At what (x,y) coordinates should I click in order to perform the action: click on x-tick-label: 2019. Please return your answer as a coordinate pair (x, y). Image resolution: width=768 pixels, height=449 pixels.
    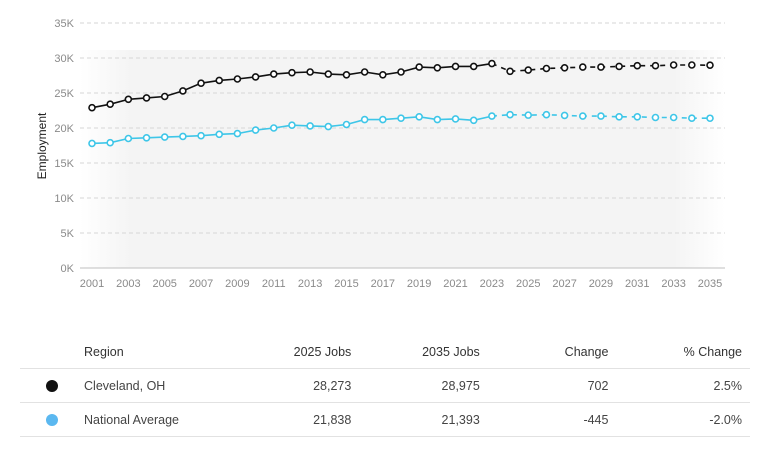
    Looking at the image, I should click on (419, 284).